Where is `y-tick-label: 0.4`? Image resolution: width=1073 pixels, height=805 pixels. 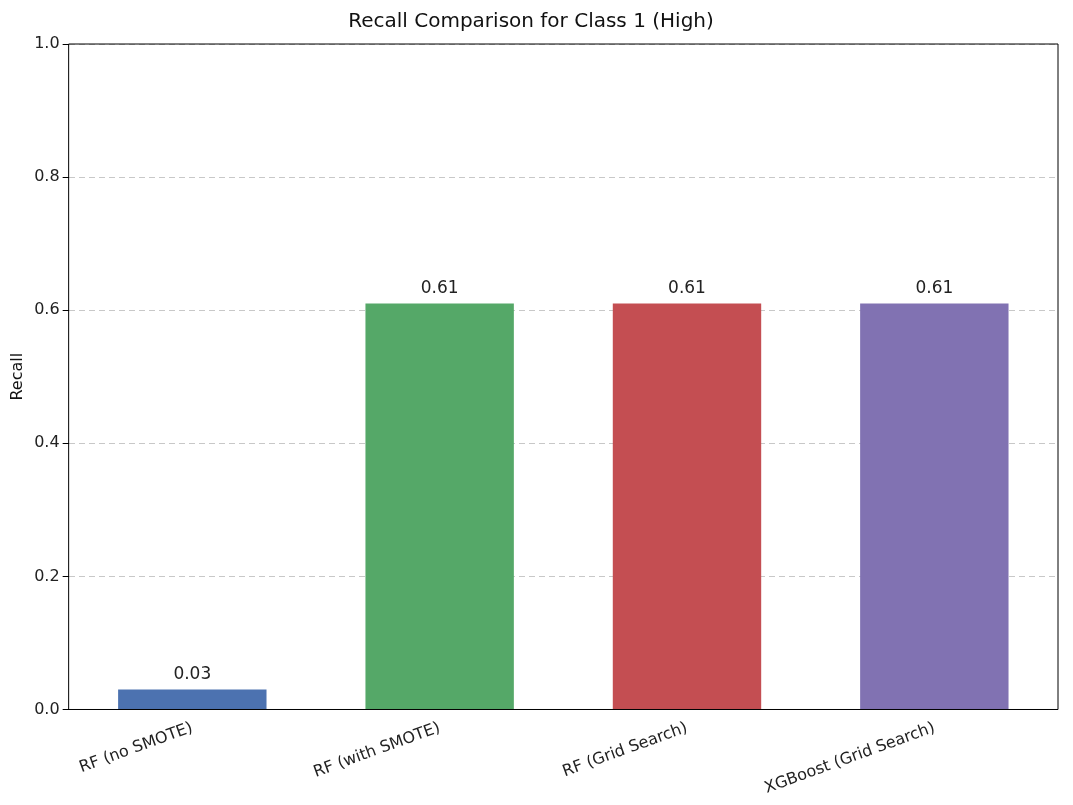
y-tick-label: 0.4 is located at coordinates (47, 442).